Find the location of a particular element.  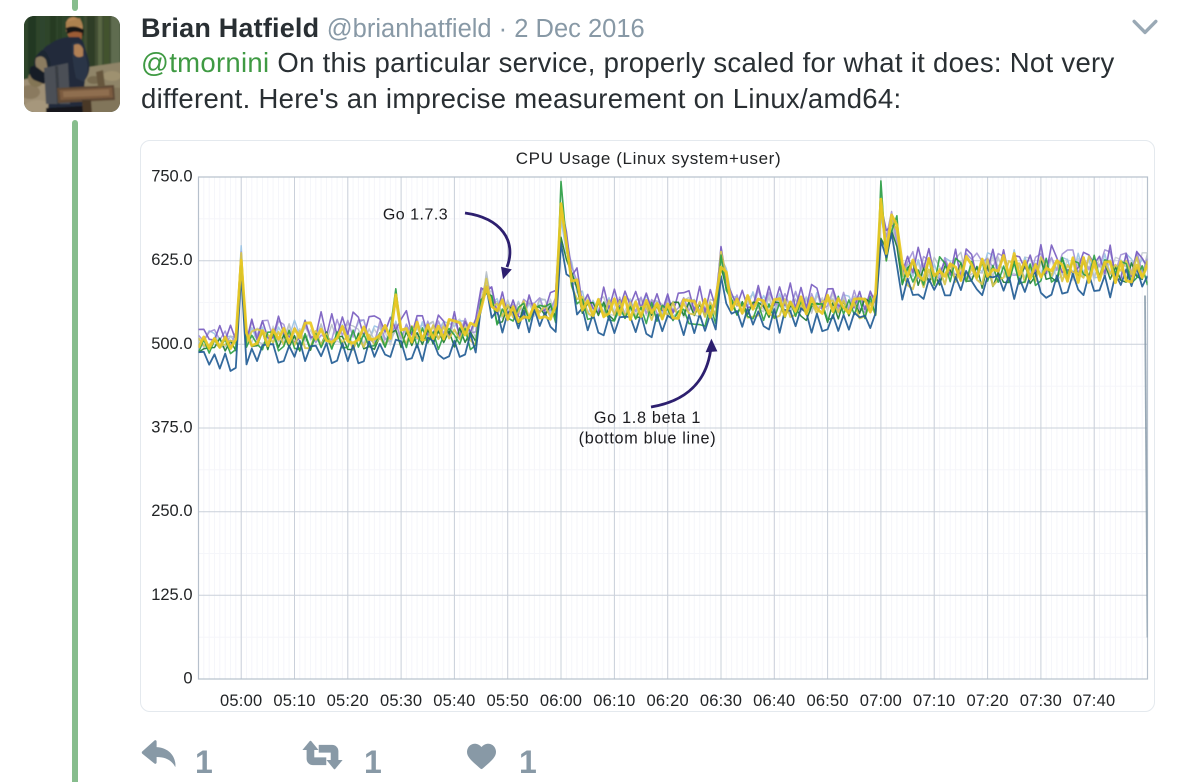

svg-text: 05:50 is located at coordinates (508, 701).